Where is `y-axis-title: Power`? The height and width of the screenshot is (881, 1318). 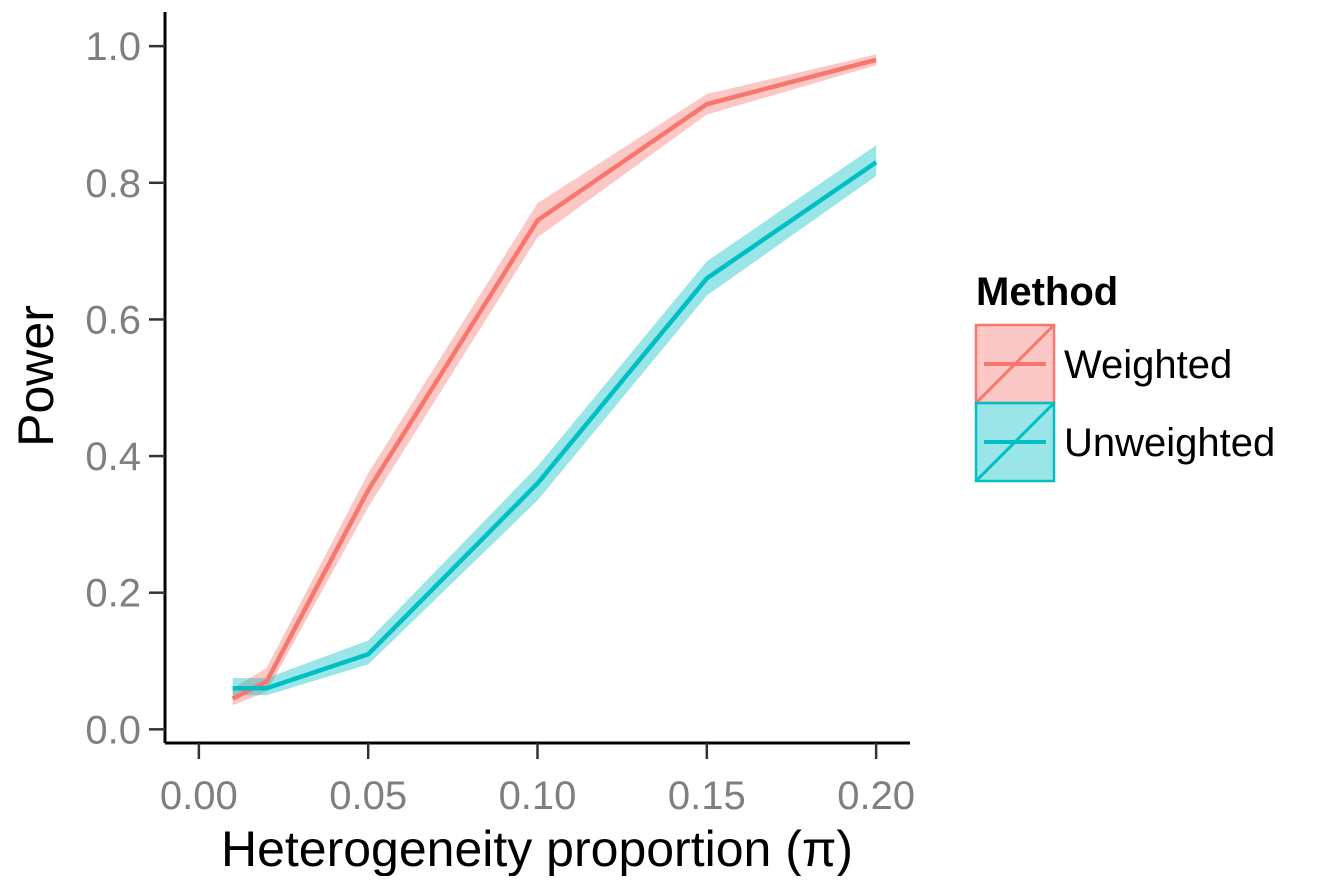
y-axis-title: Power is located at coordinates (36, 376).